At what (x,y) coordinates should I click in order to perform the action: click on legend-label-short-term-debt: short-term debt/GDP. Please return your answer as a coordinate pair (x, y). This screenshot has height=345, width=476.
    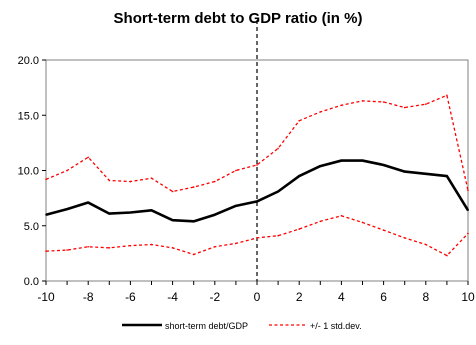
    Looking at the image, I should click on (206, 326).